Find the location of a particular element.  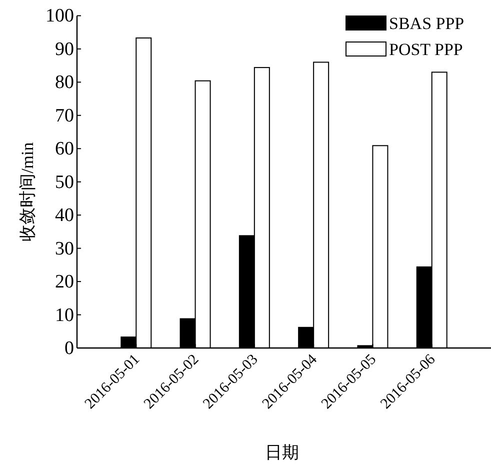

legend-label: SBAS PPP is located at coordinates (426, 23).